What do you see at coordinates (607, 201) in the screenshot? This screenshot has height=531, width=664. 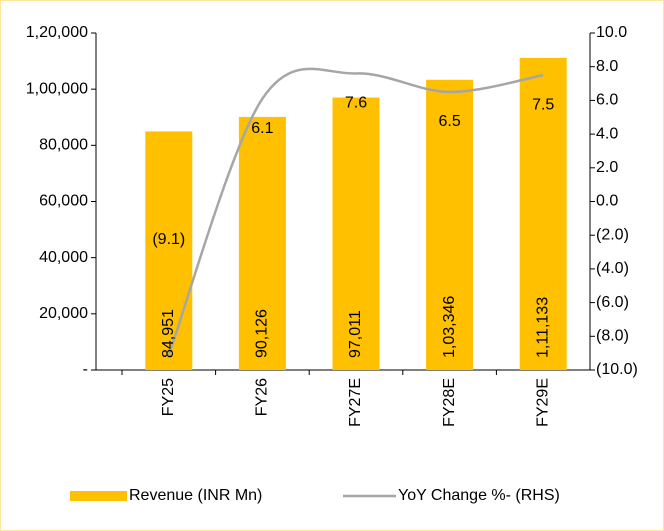 I see `y2-tick-label: 0.0` at bounding box center [607, 201].